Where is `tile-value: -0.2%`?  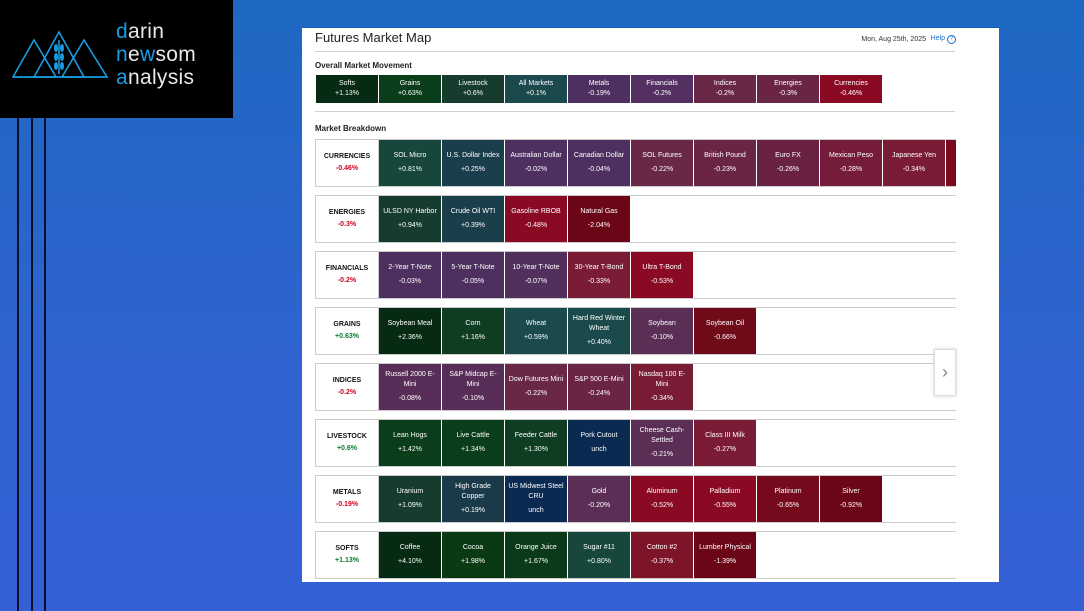 tile-value: -0.2% is located at coordinates (725, 93).